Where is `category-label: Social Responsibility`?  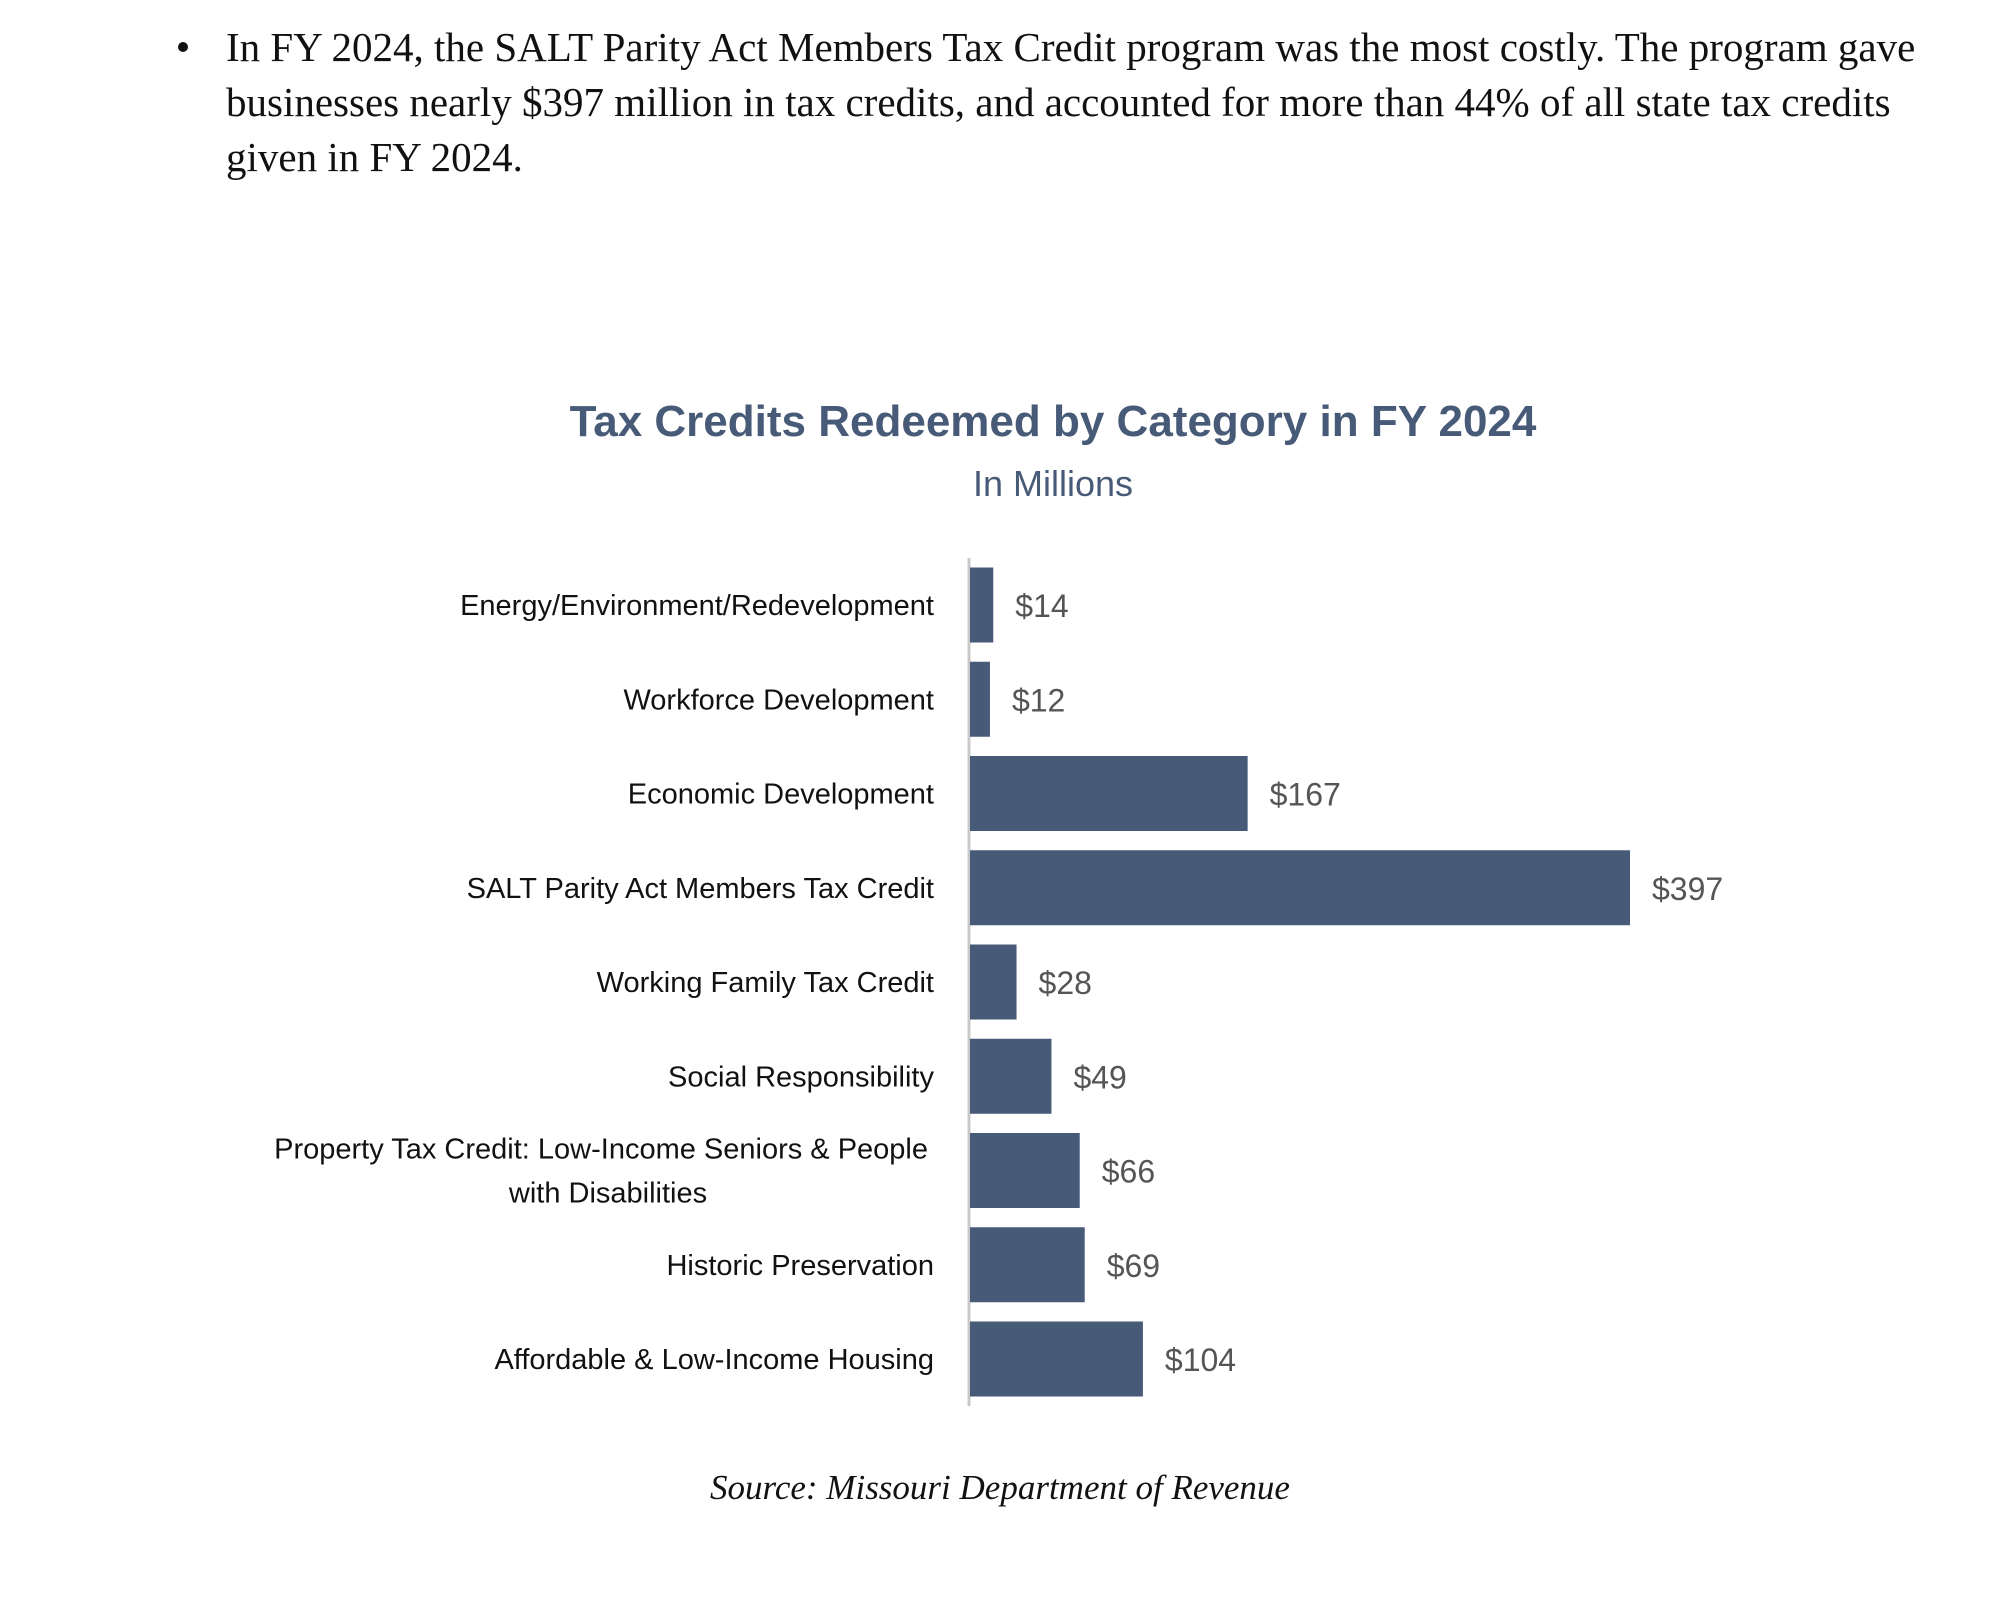
category-label: Social Responsibility is located at coordinates (801, 1077).